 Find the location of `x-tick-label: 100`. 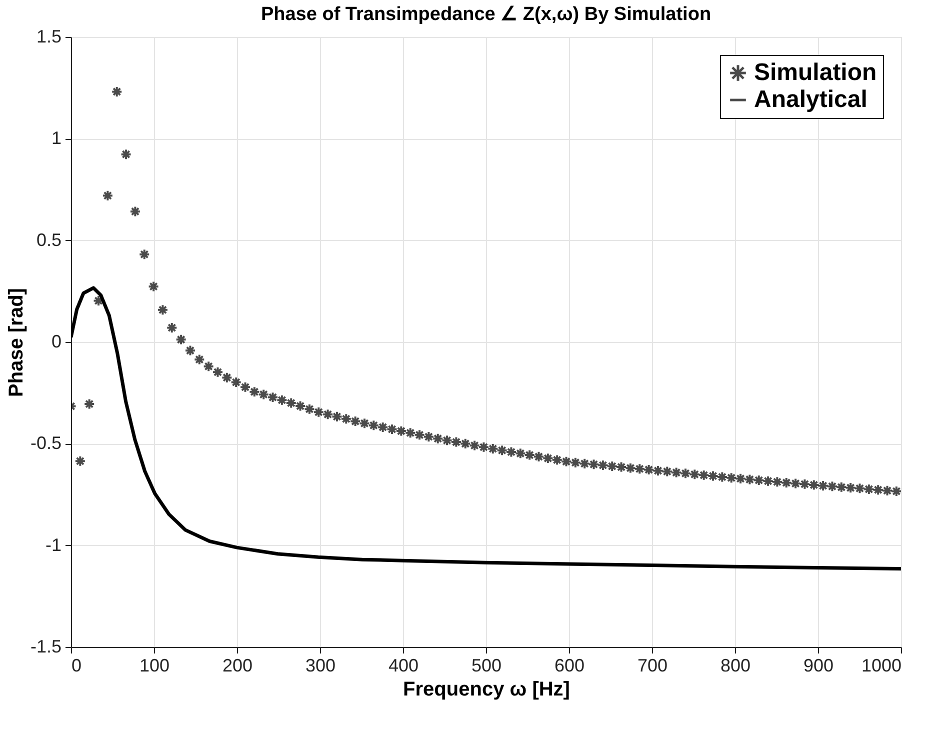

x-tick-label: 100 is located at coordinates (154, 666).